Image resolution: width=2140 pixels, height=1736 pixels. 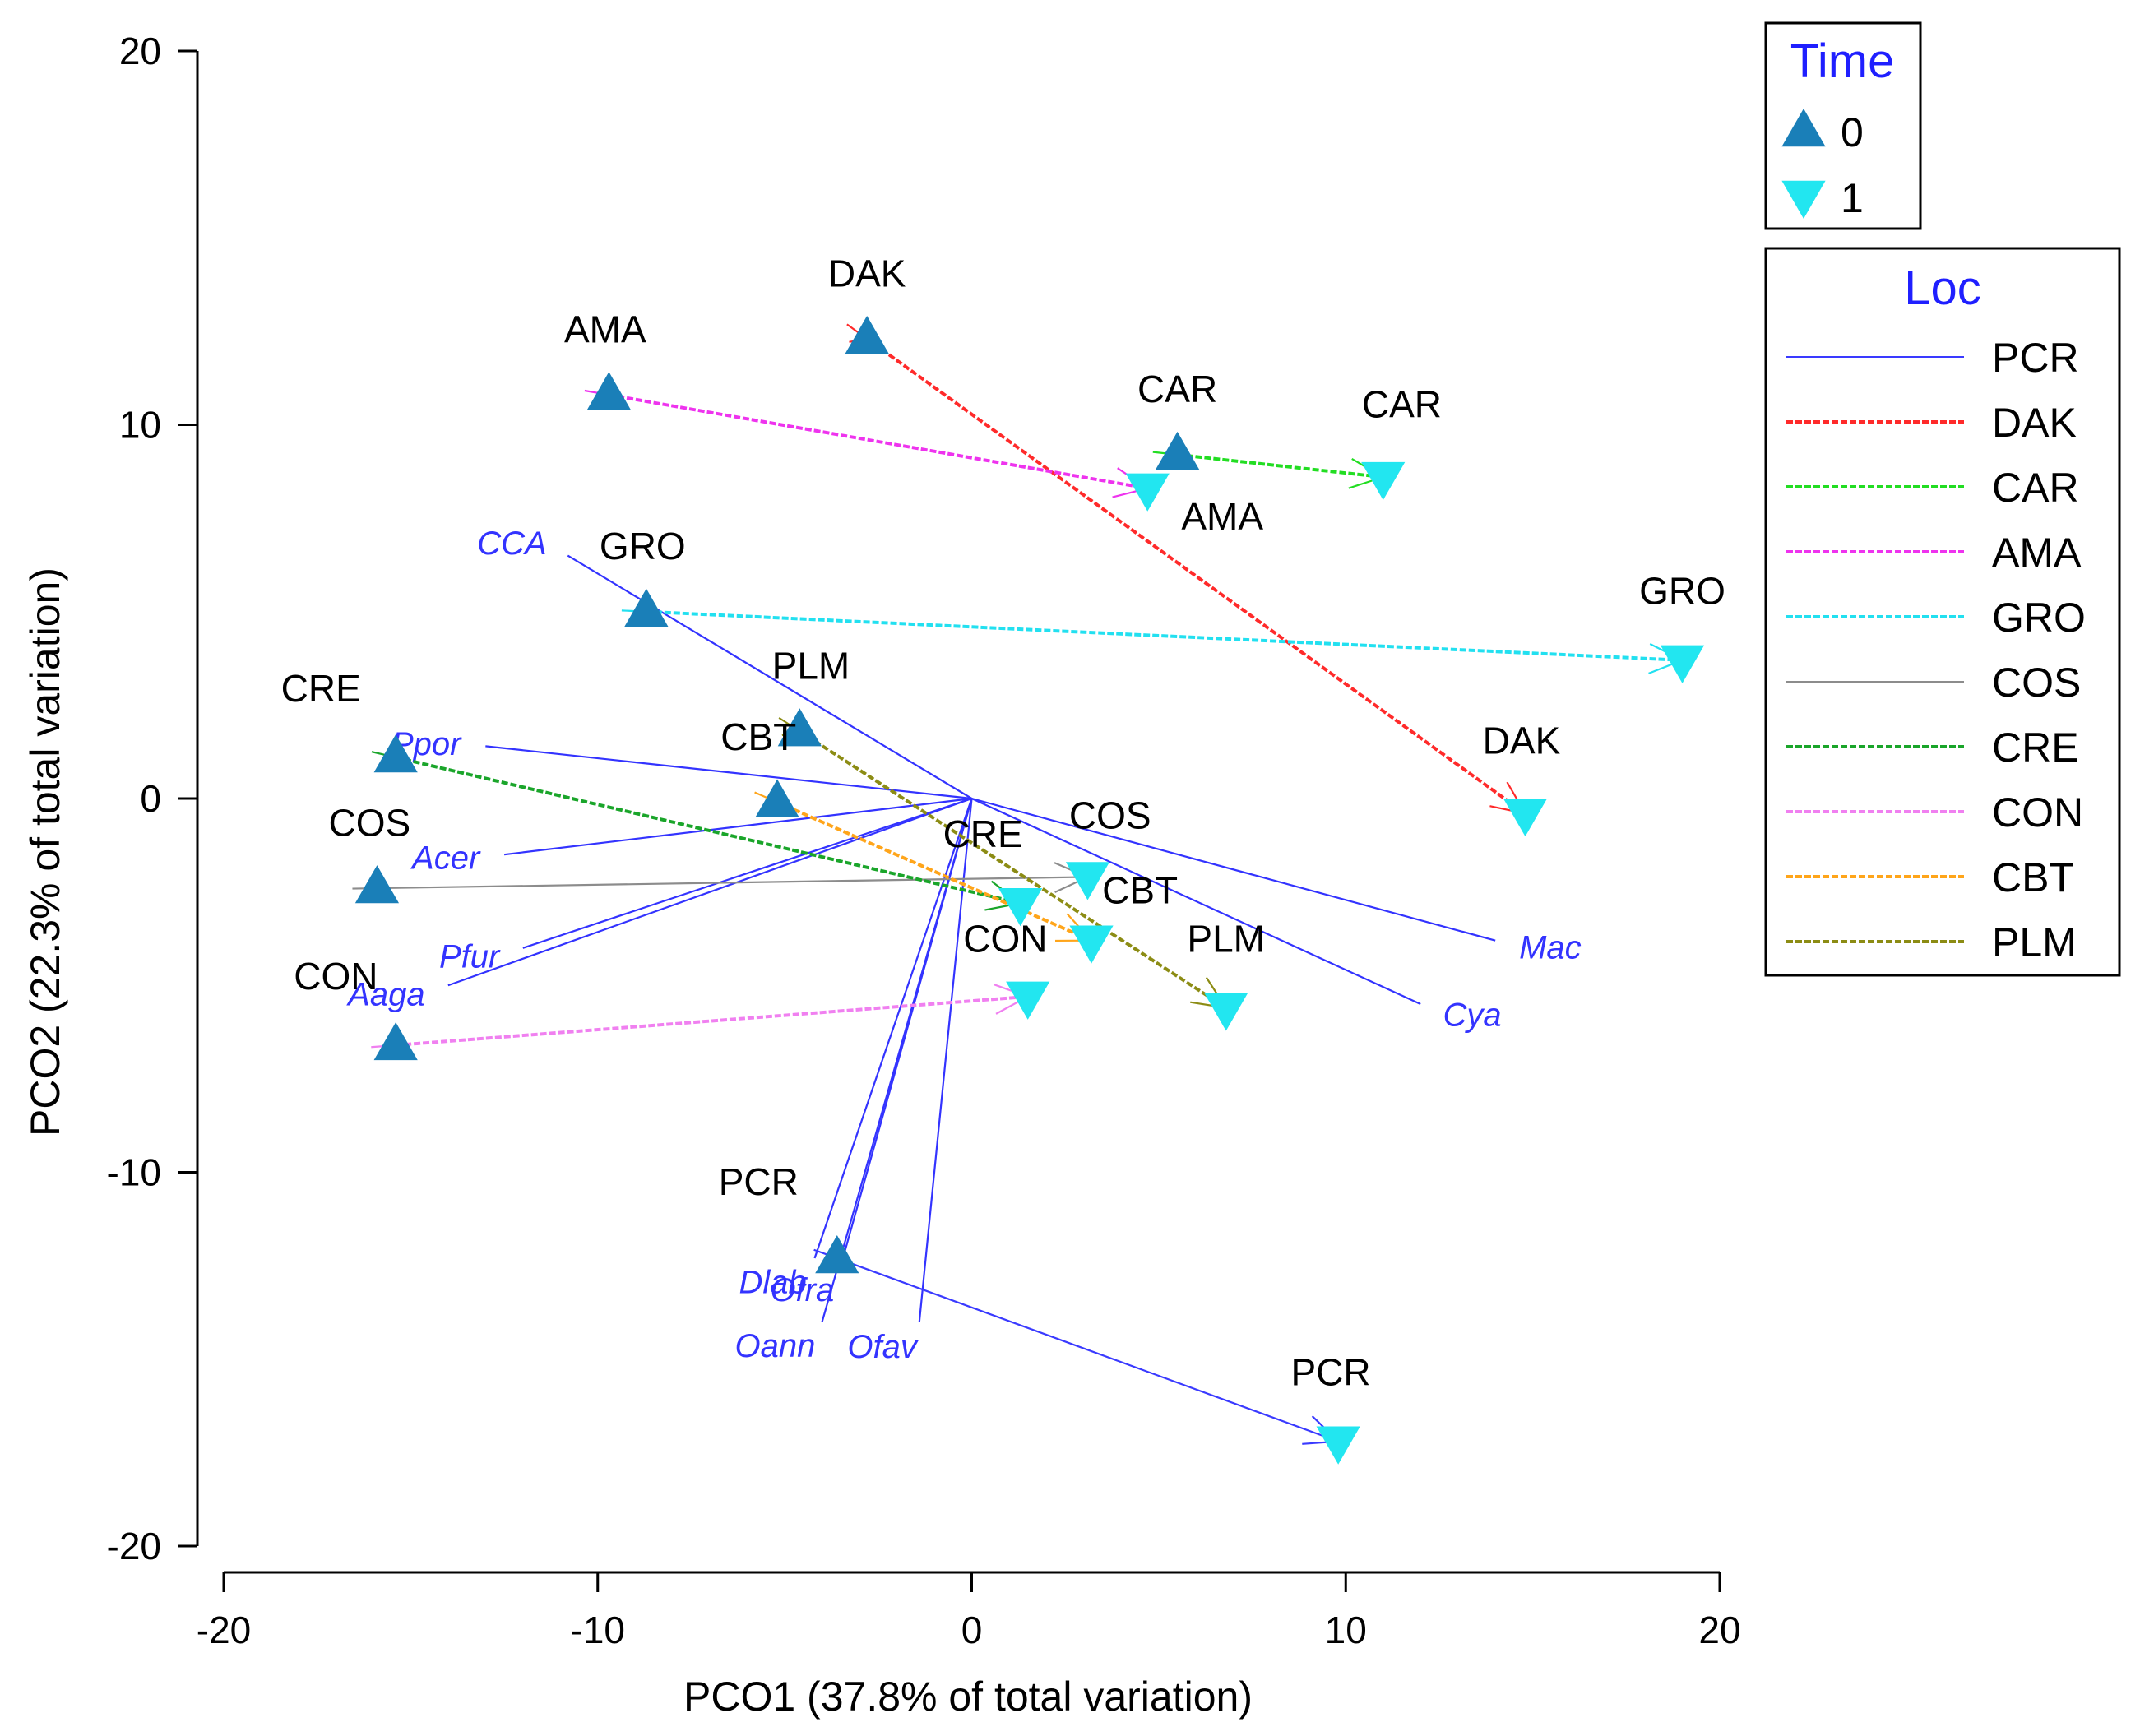 I want to click on point-time0-con, so click(x=395, y=1041).